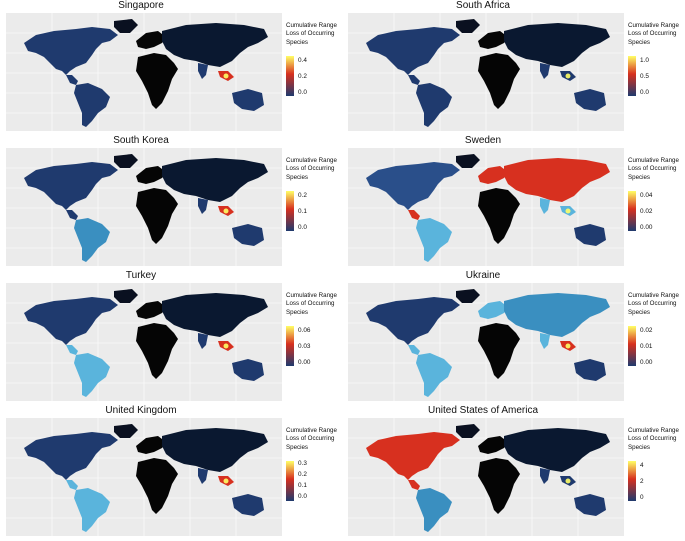 Image resolution: width=685 pixels, height=541 pixels. Describe the element at coordinates (642, 465) in the screenshot. I see `legend-tick: 4` at that location.